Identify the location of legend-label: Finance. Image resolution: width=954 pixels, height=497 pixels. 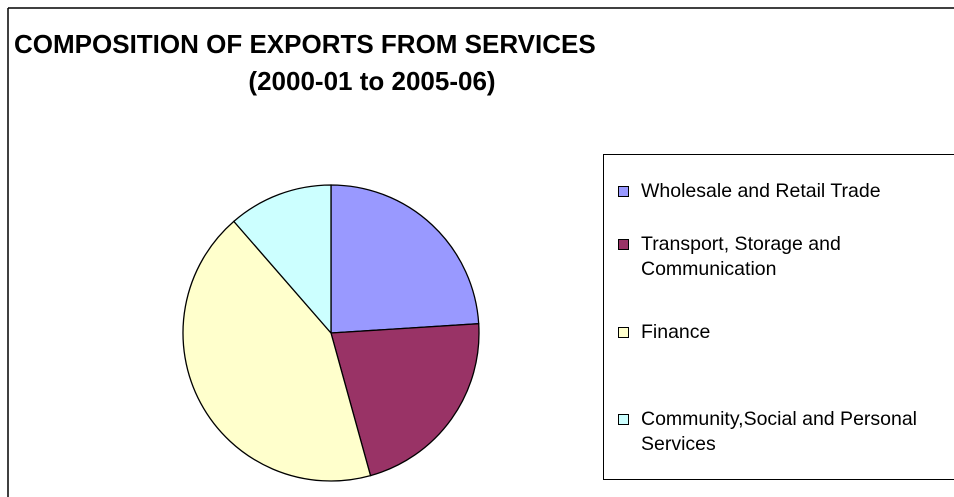
(676, 332).